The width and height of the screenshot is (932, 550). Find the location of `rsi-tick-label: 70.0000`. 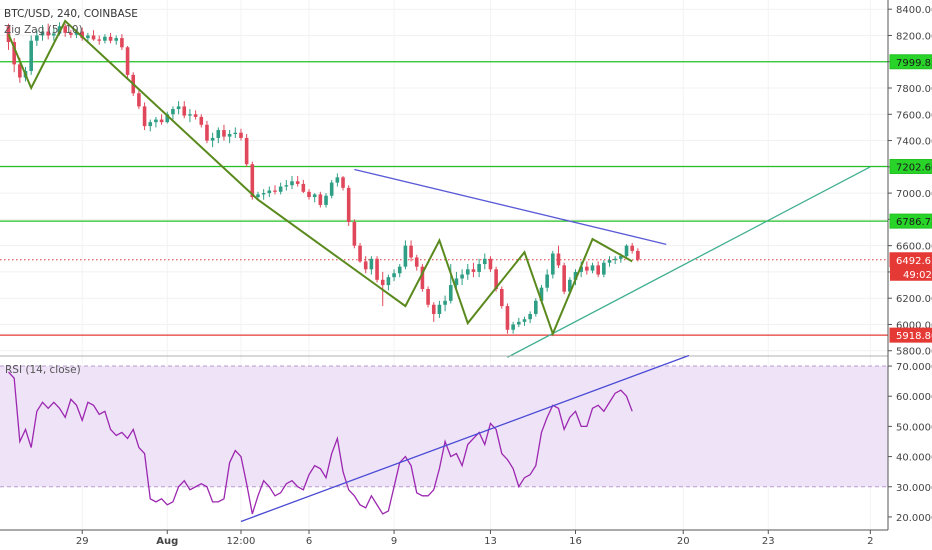

rsi-tick-label: 70.0000 is located at coordinates (914, 367).